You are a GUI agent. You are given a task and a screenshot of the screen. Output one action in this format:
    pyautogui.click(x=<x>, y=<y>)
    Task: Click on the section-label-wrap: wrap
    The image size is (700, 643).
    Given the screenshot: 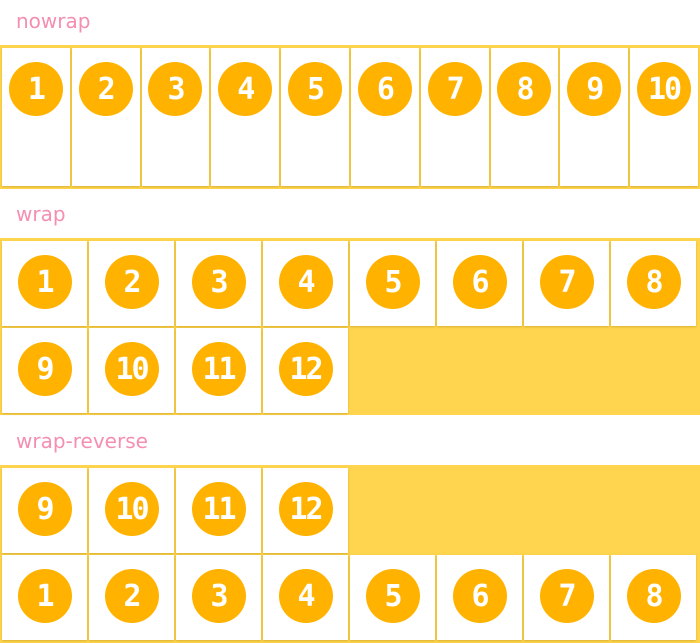 What is the action you would take?
    pyautogui.click(x=41, y=214)
    